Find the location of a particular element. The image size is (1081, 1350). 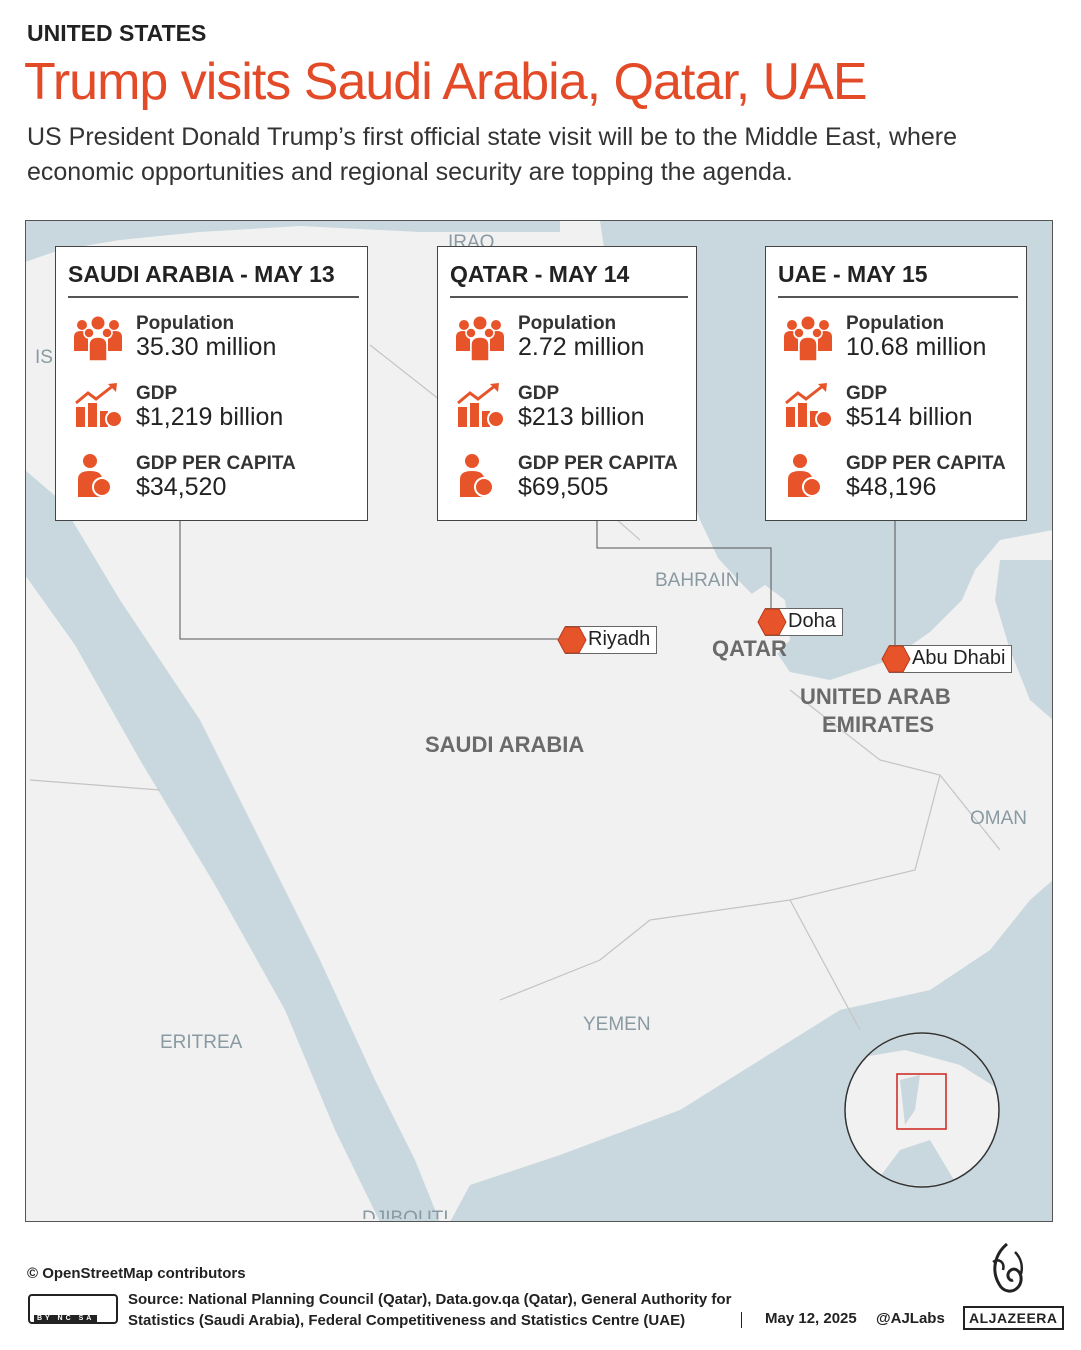

card-heading: UAE - MAY 15 is located at coordinates (898, 279).